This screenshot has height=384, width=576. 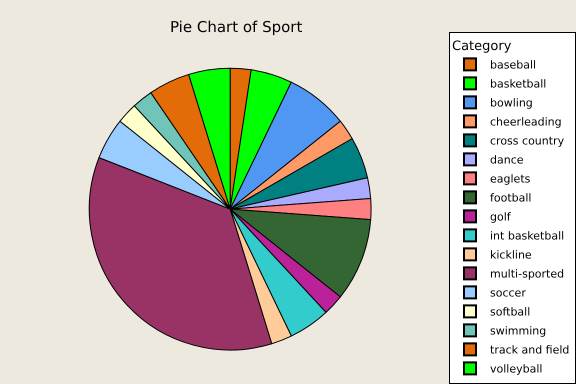 What do you see at coordinates (527, 141) in the screenshot?
I see `legend-label: cross country` at bounding box center [527, 141].